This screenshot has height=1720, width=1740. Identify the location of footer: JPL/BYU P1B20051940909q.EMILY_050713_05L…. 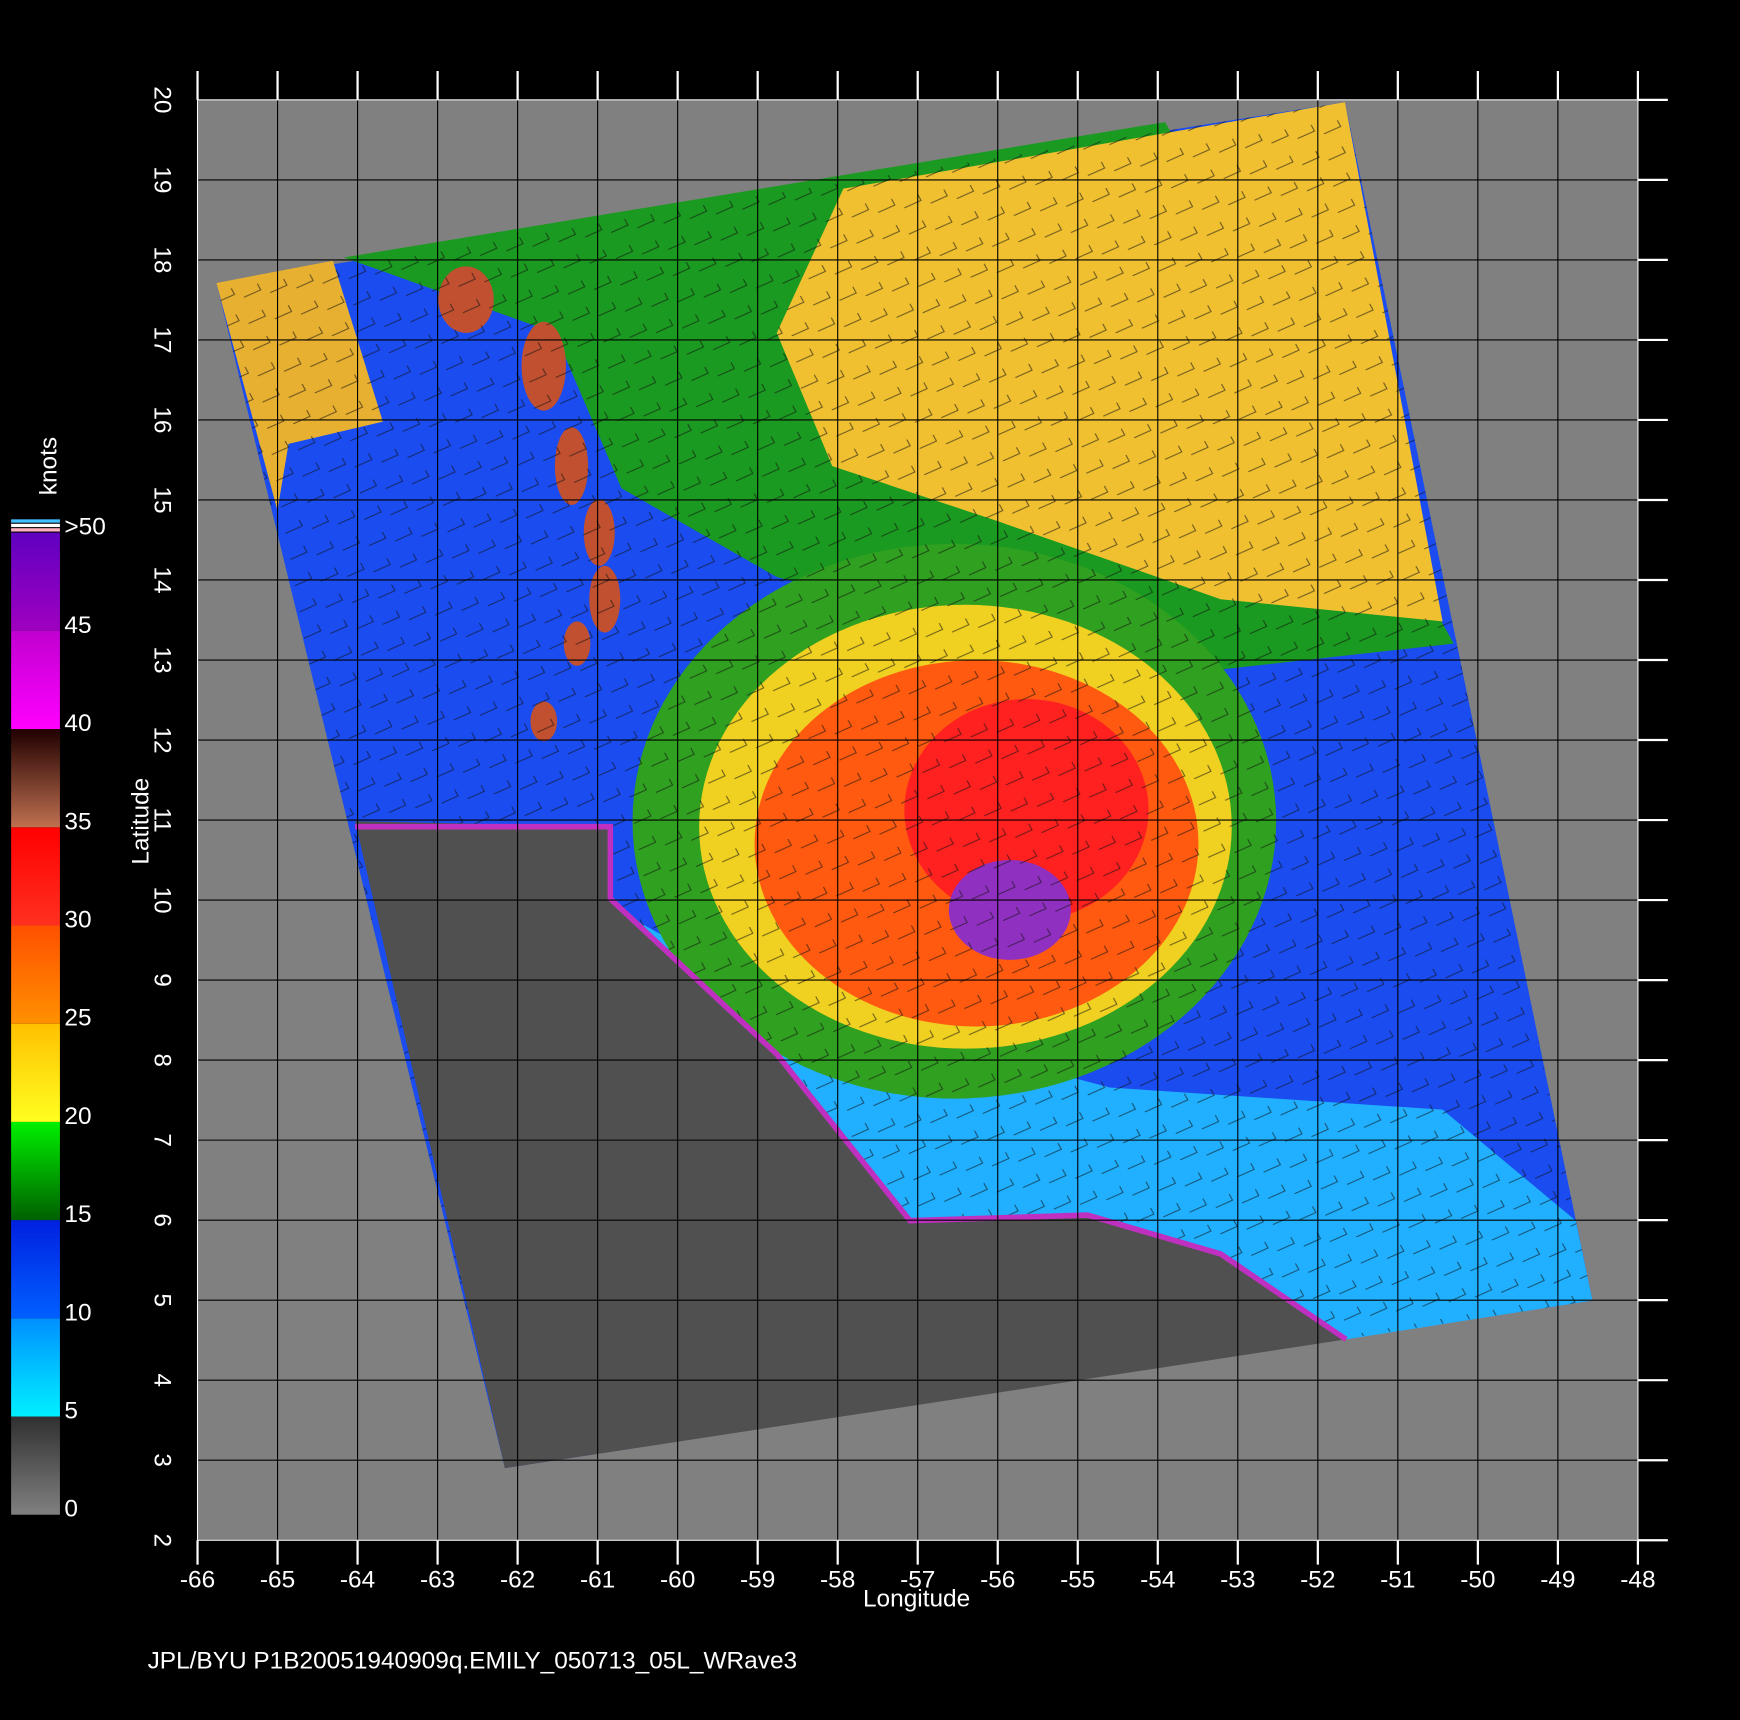
(473, 1661).